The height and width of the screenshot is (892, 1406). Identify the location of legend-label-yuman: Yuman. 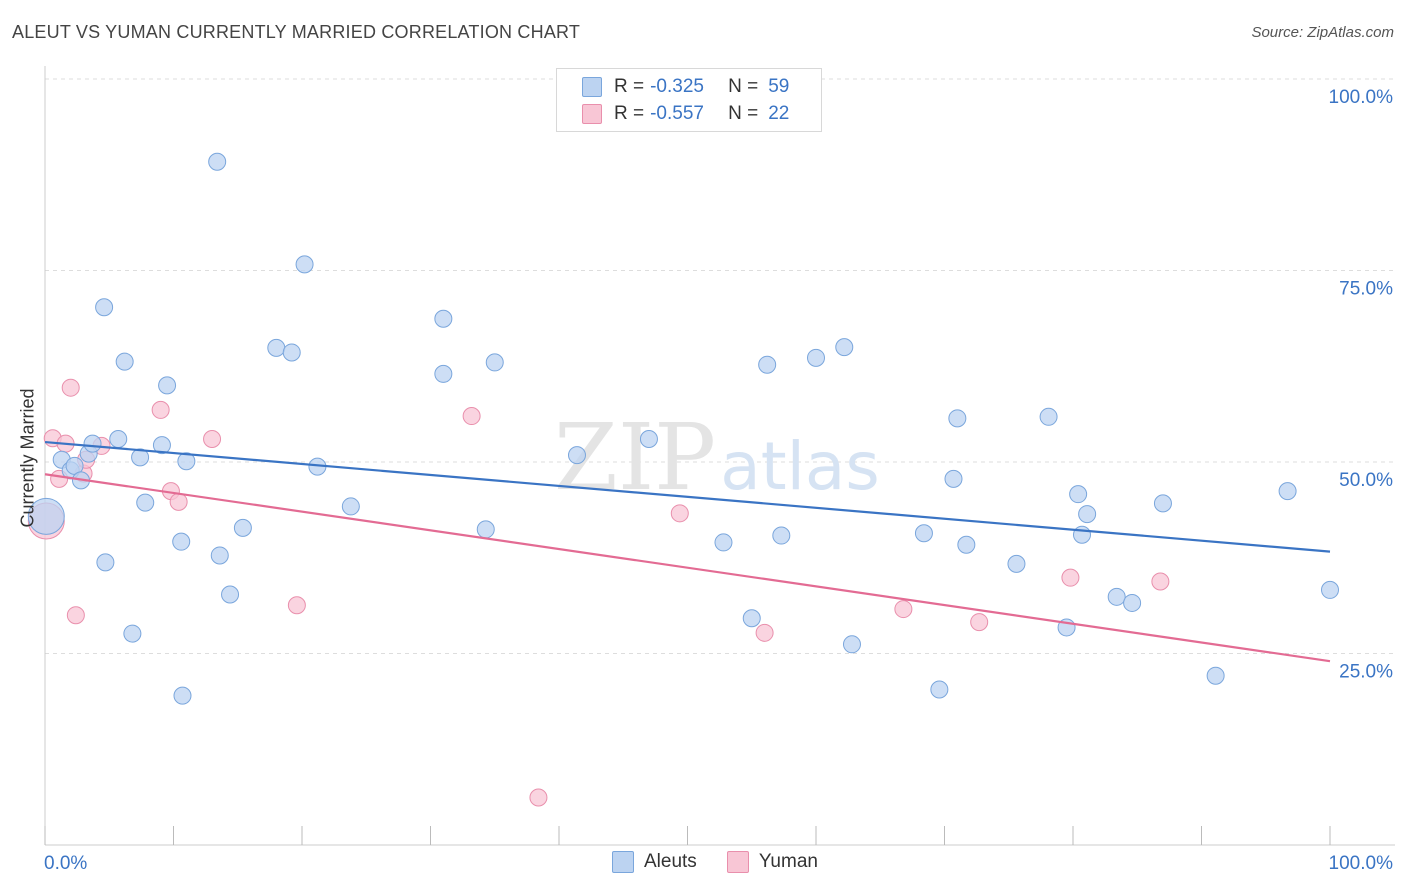
(788, 861).